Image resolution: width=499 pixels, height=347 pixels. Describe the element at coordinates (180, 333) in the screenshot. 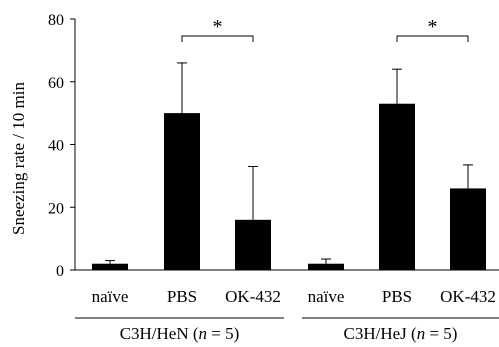

I see `group-label: C3H/HeN (n = 5)` at that location.